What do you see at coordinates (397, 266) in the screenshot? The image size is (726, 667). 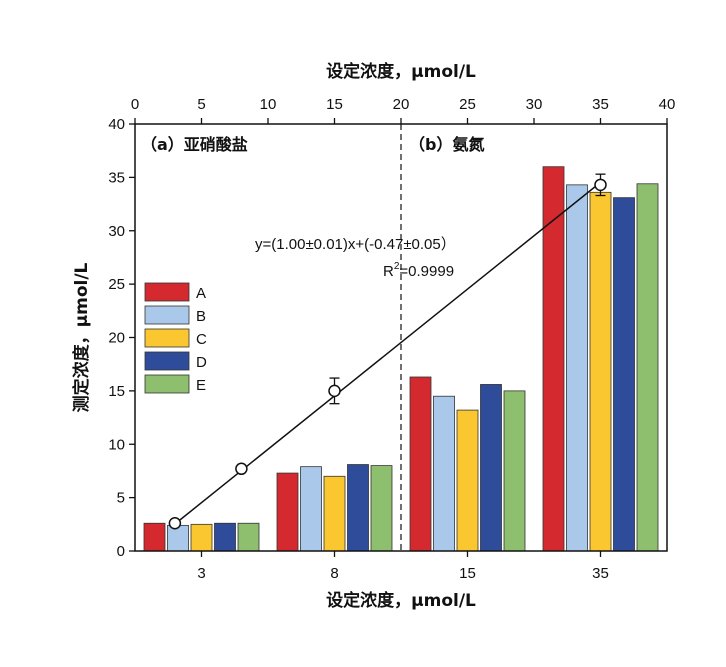 I see `r2-superscript: 2` at bounding box center [397, 266].